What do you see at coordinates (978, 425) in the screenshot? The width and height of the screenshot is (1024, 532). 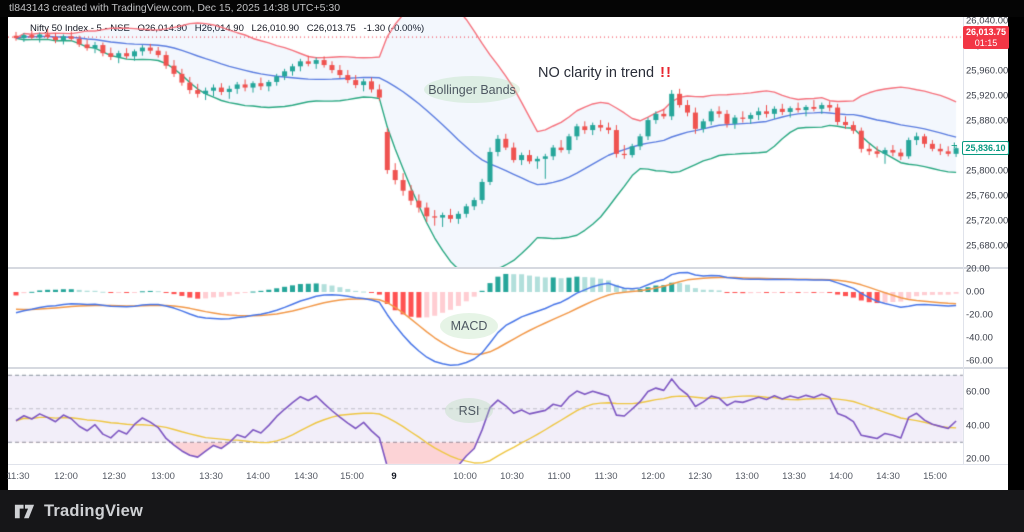 I see `axis-tick-label: 40.00` at bounding box center [978, 425].